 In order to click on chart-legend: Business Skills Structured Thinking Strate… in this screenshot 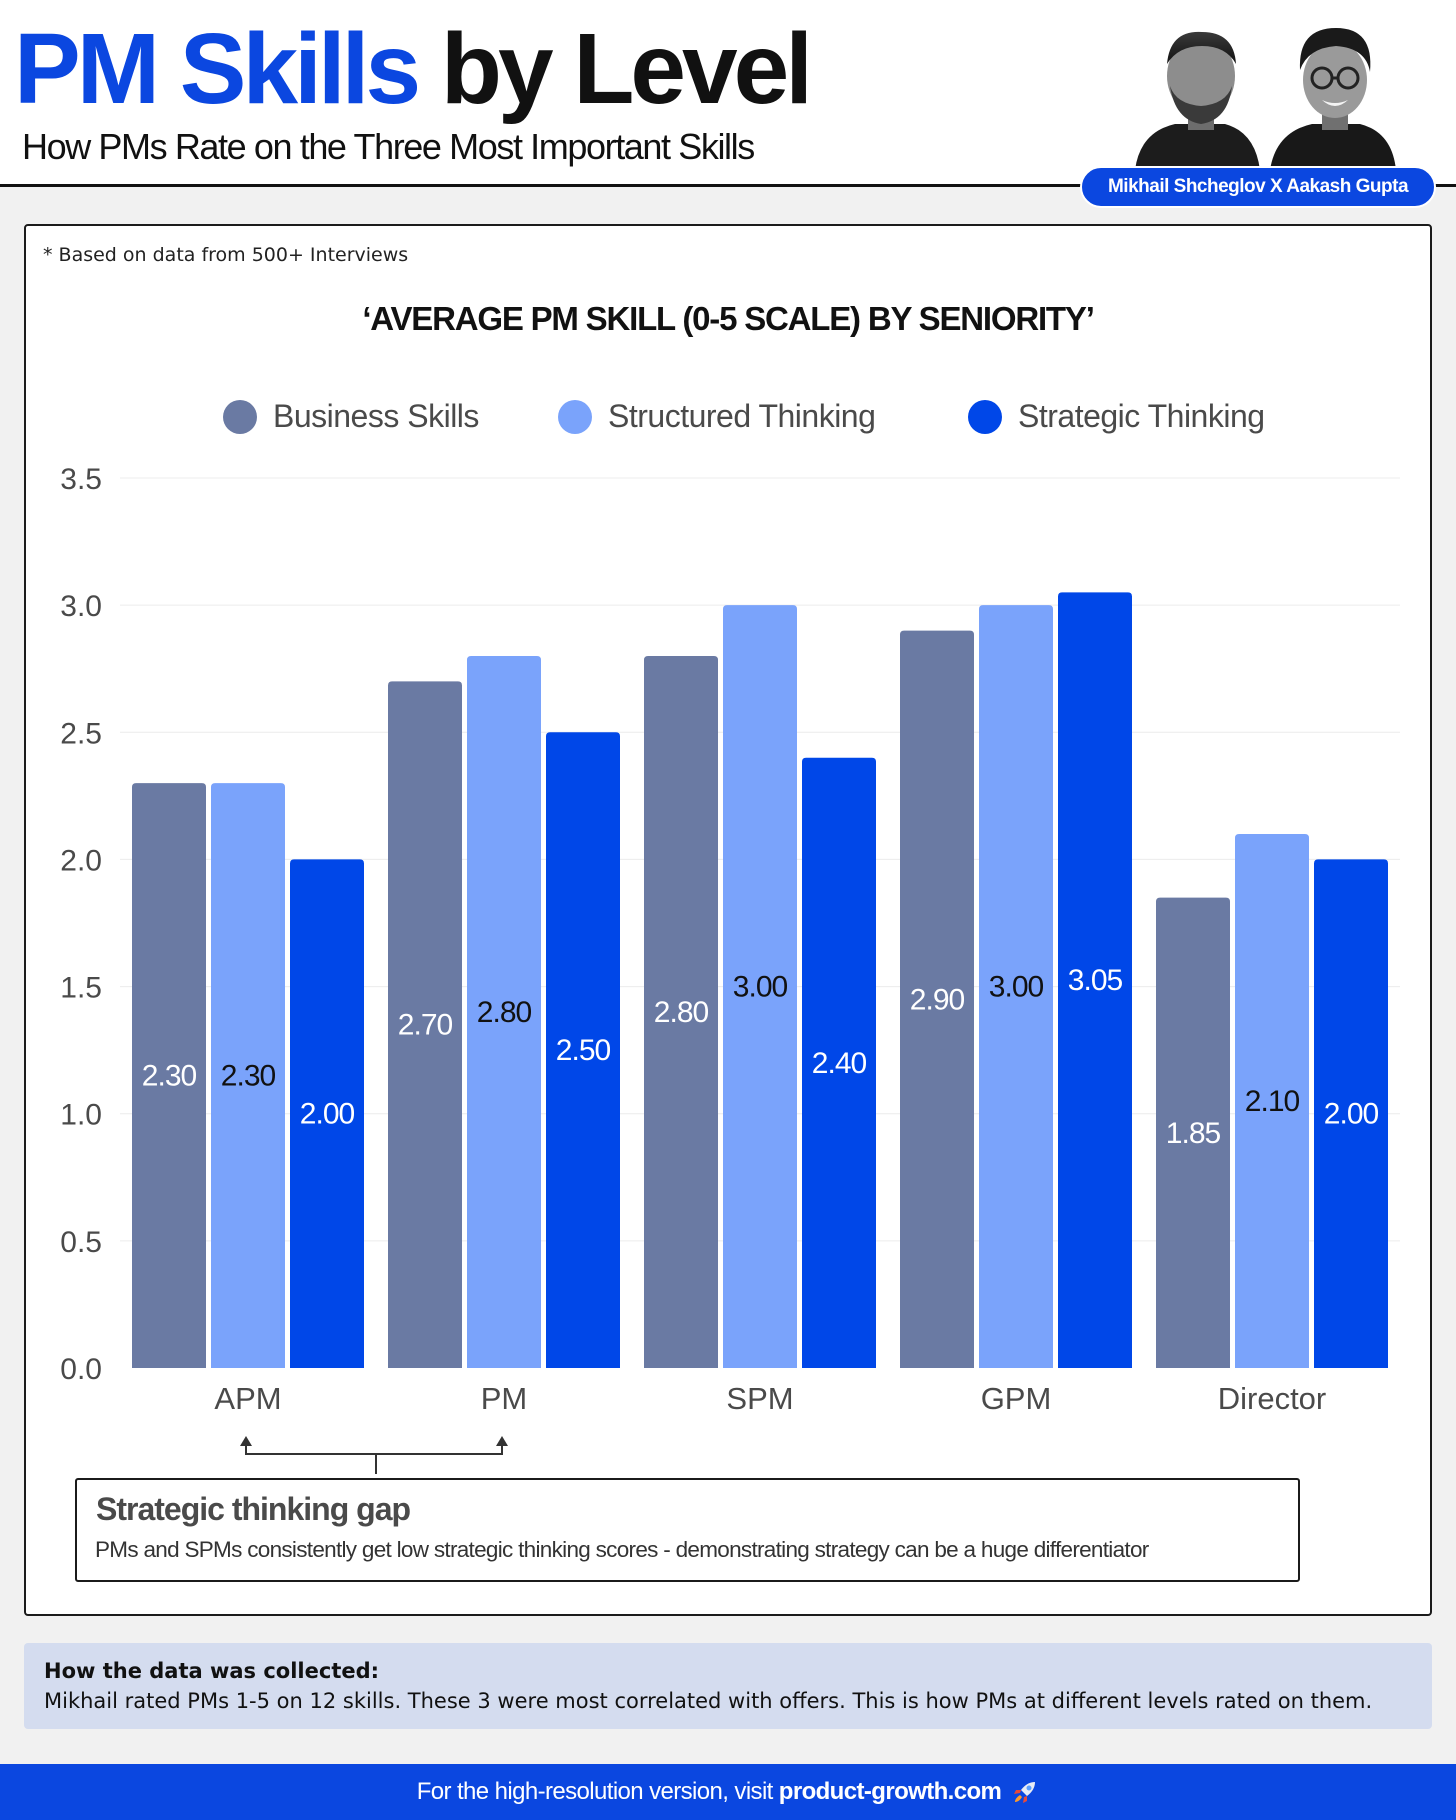, I will do `click(744, 416)`.